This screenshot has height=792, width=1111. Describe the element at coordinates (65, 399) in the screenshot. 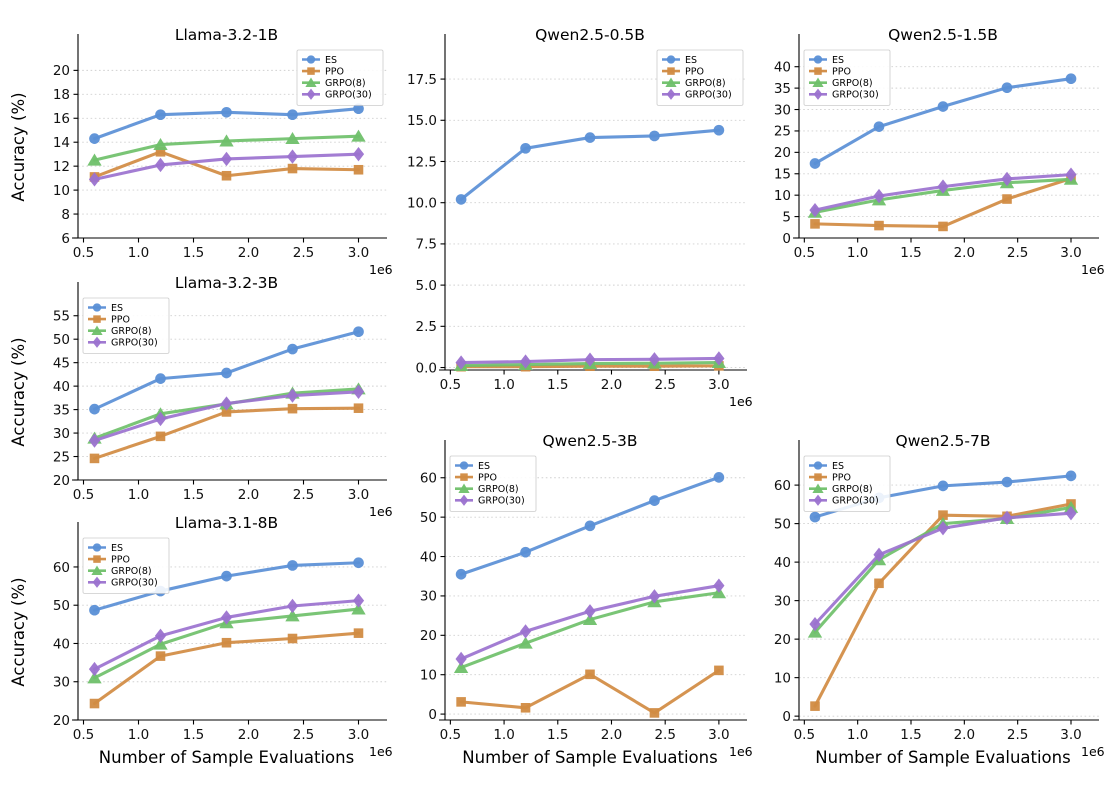

I see `y-axis-ticks: 20 25 30 35 40 45 50 55` at that location.